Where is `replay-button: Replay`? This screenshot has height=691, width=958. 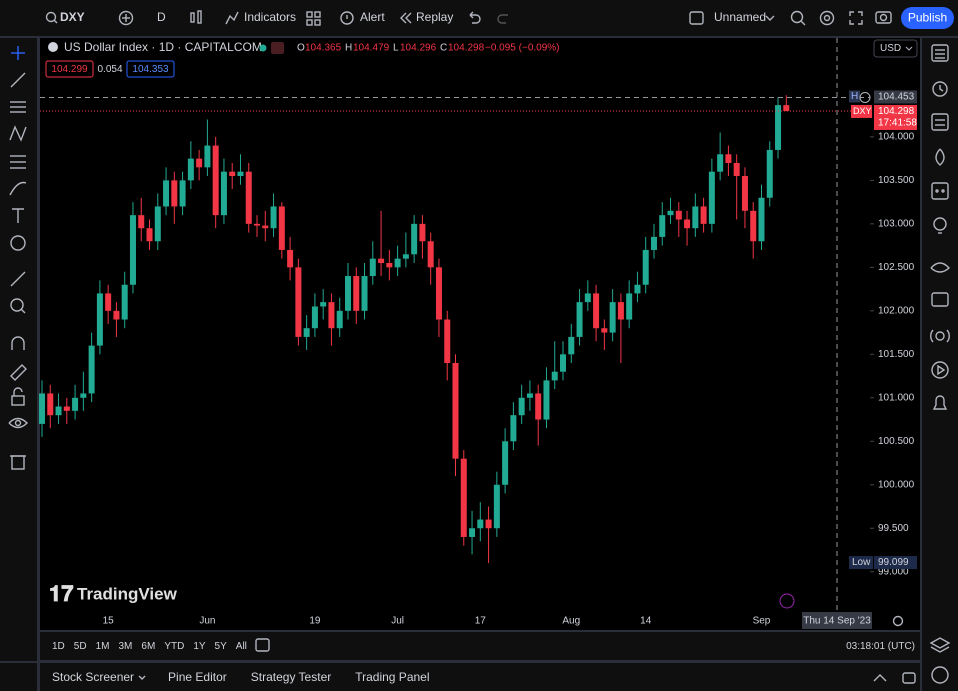 replay-button: Replay is located at coordinates (426, 17).